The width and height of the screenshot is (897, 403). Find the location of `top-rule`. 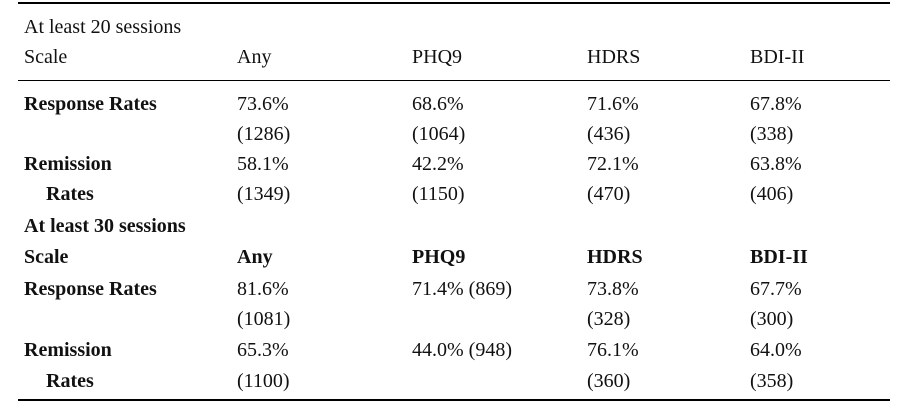

top-rule is located at coordinates (454, 3).